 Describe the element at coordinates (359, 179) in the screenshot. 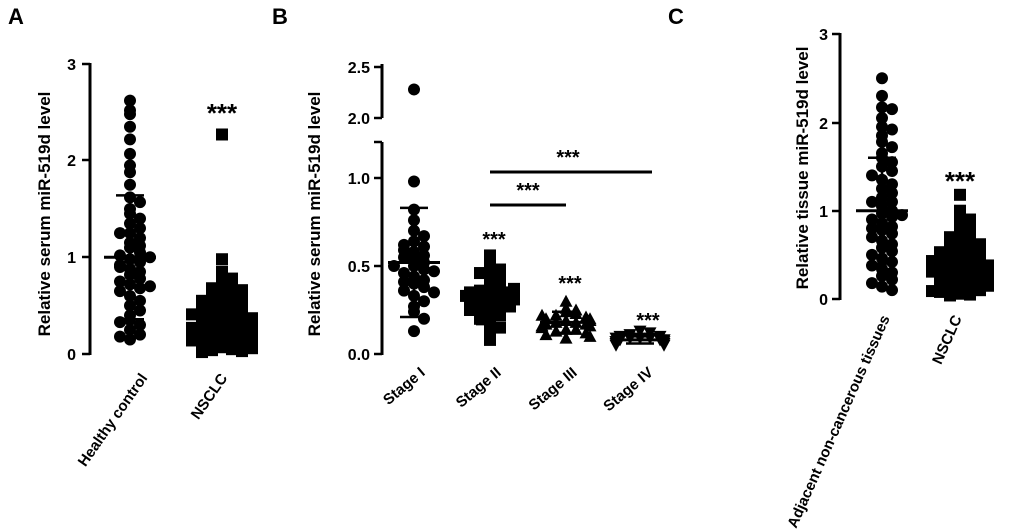

I see `y-tick-label: 1.0` at that location.